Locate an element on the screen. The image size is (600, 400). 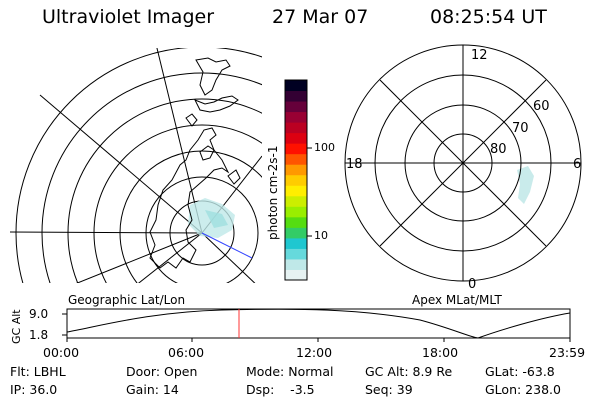
alt-plot-frame is located at coordinates (318, 323).